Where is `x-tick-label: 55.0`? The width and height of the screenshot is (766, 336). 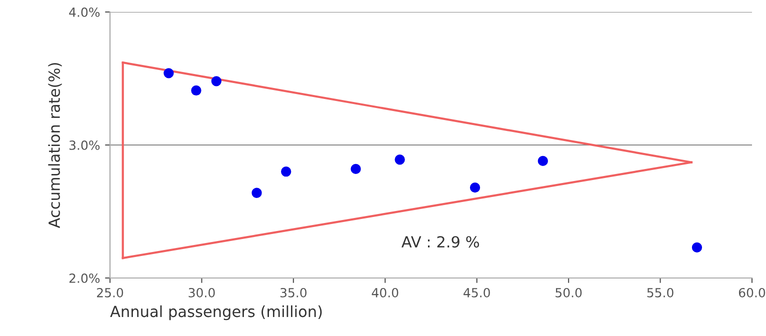 x-tick-label: 55.0 is located at coordinates (660, 293).